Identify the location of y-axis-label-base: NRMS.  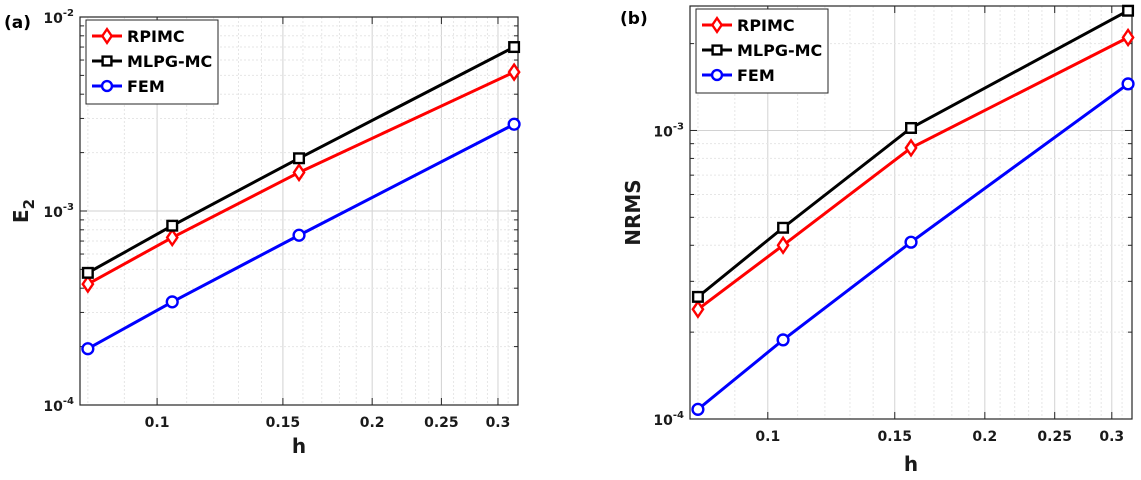
(633, 212).